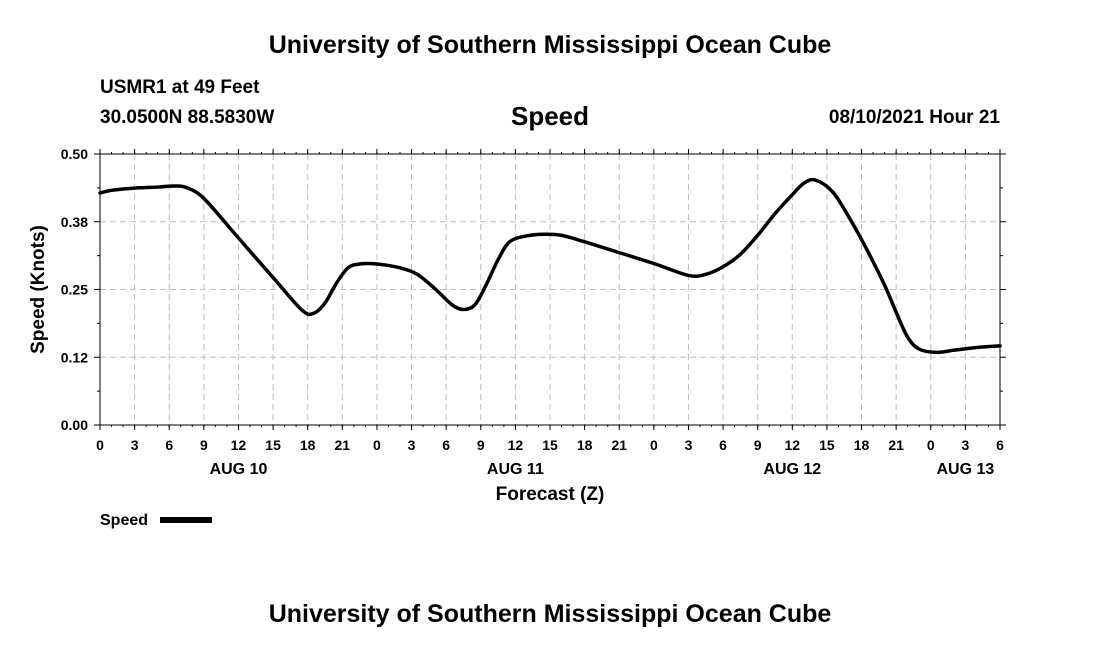 This screenshot has height=650, width=1100. Describe the element at coordinates (74, 357) in the screenshot. I see `y-tick-label: 0.12` at that location.